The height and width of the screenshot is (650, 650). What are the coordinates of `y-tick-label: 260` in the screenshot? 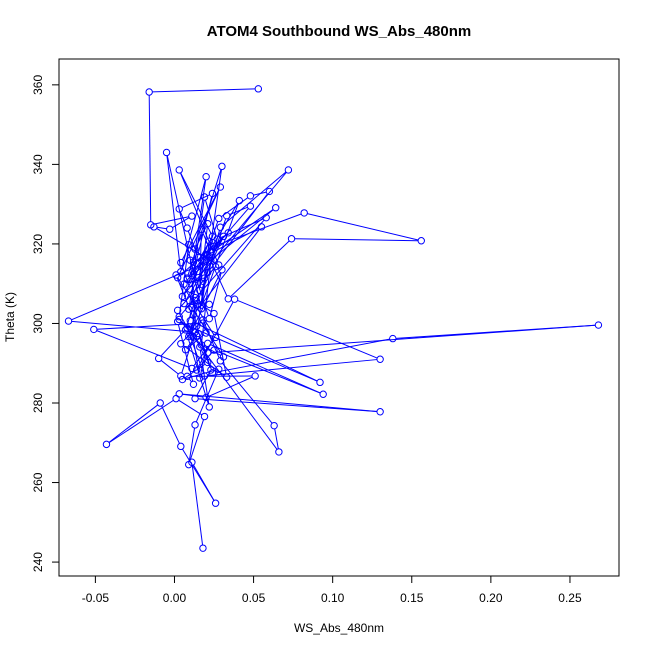 It's located at (38, 482).